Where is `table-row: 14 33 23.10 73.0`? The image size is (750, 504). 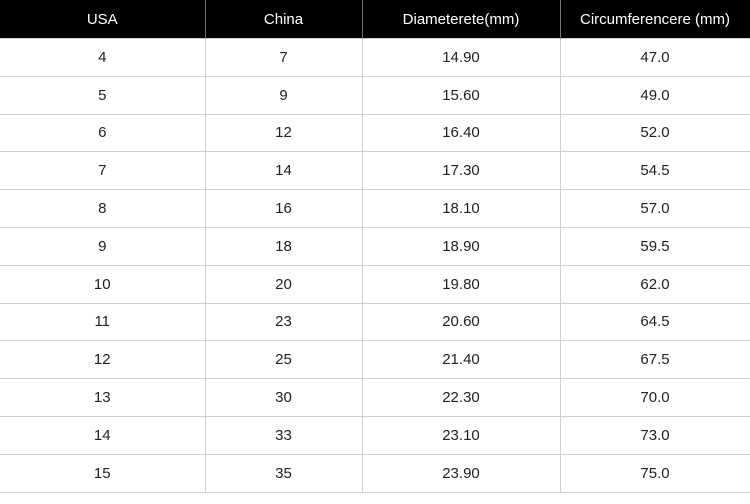
table-row: 14 33 23.10 73.0 is located at coordinates (375, 435).